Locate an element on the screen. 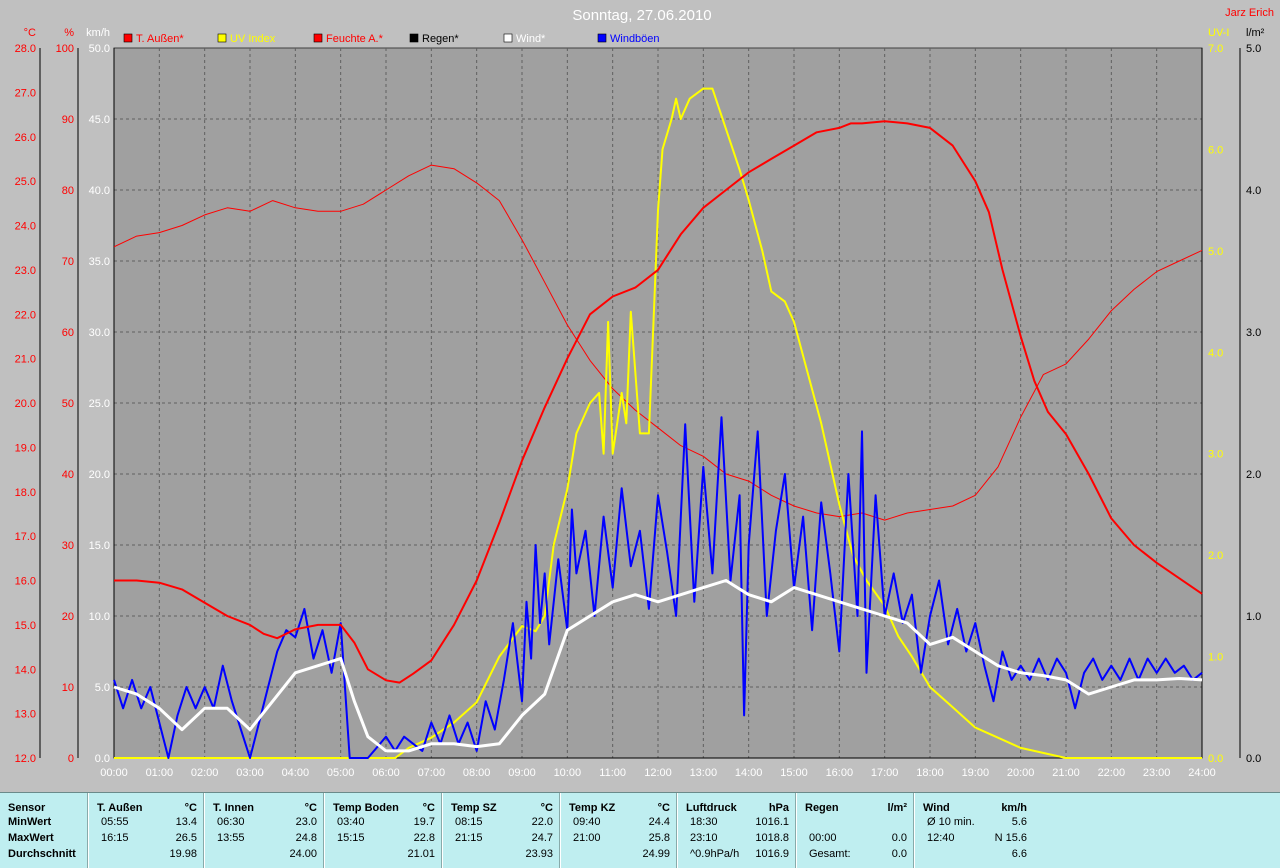 This screenshot has width=1280, height=868. value-cell: 1016.1 is located at coordinates (772, 822).